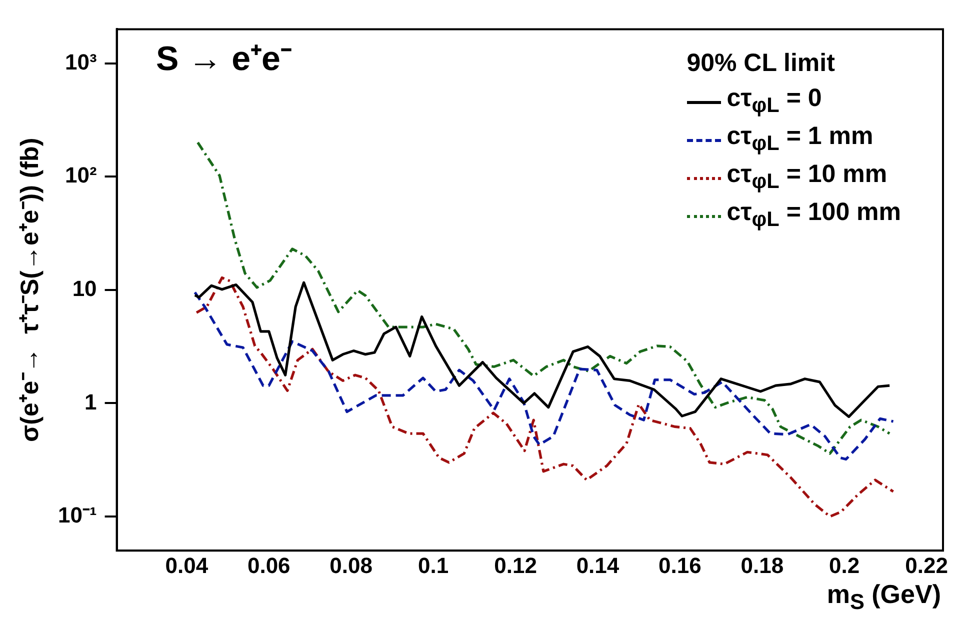 The width and height of the screenshot is (969, 623). I want to click on y-tick-label: 10, so click(84, 288).